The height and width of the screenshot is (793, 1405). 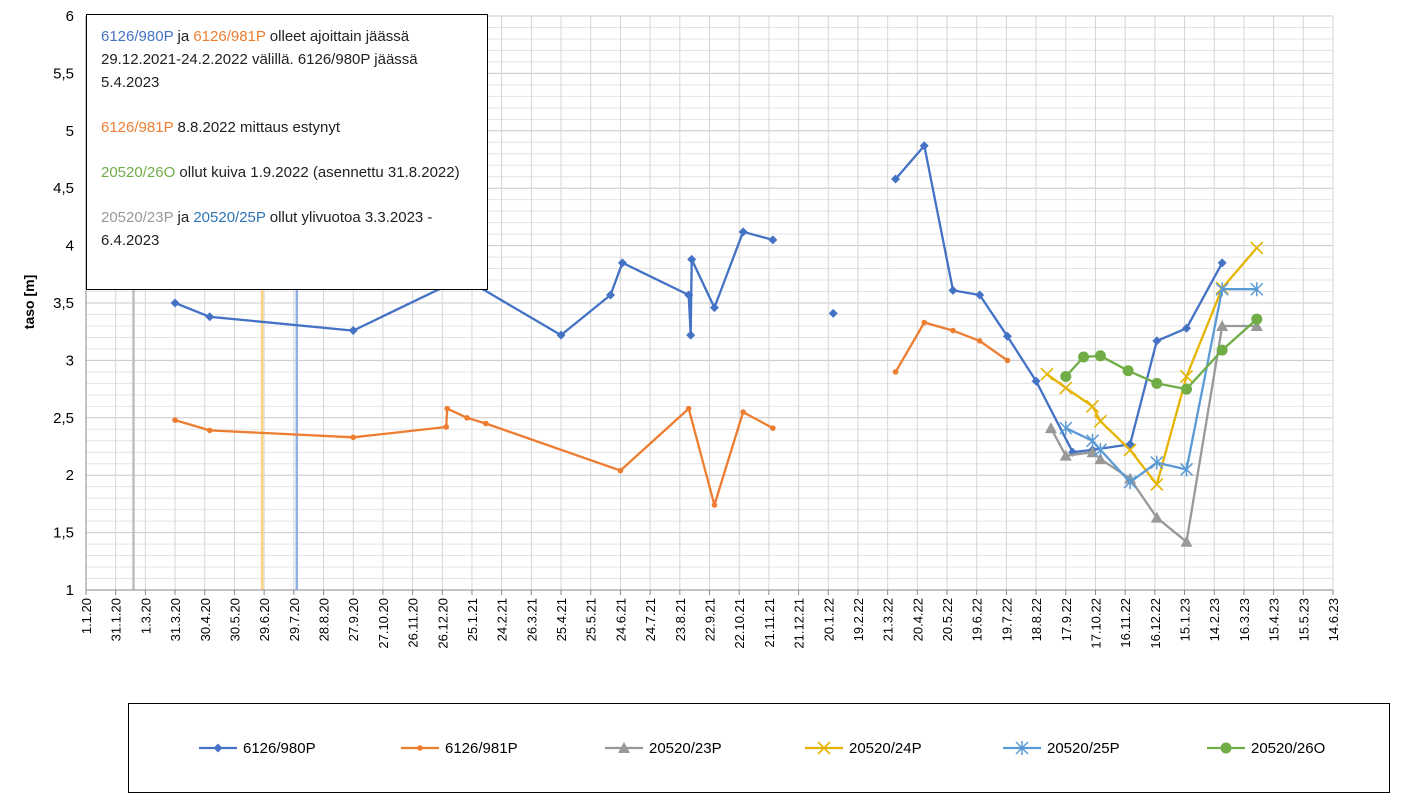 What do you see at coordinates (257, 127) in the screenshot?
I see `annotation-text: 8.8.2022 mittaus estynyt` at bounding box center [257, 127].